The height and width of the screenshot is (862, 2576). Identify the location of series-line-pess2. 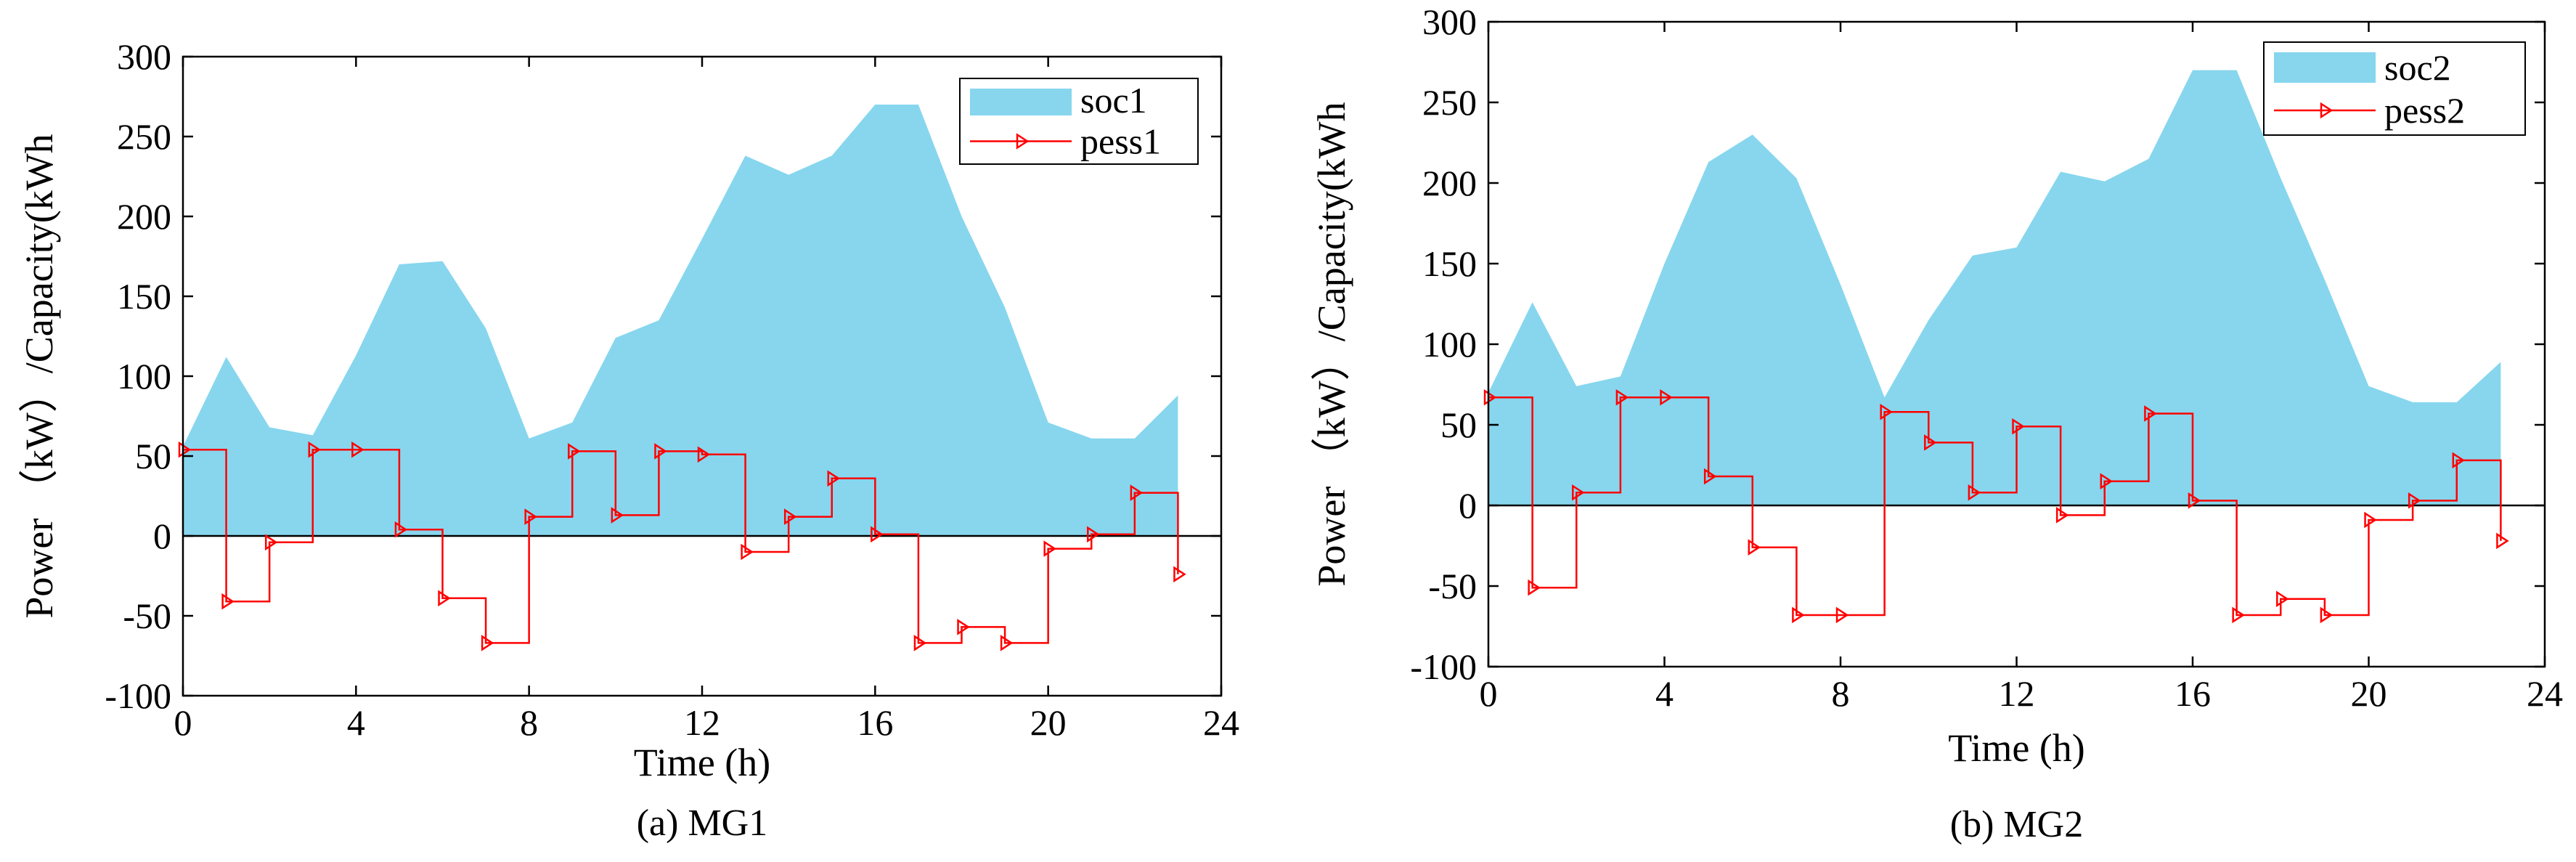
(1995, 507).